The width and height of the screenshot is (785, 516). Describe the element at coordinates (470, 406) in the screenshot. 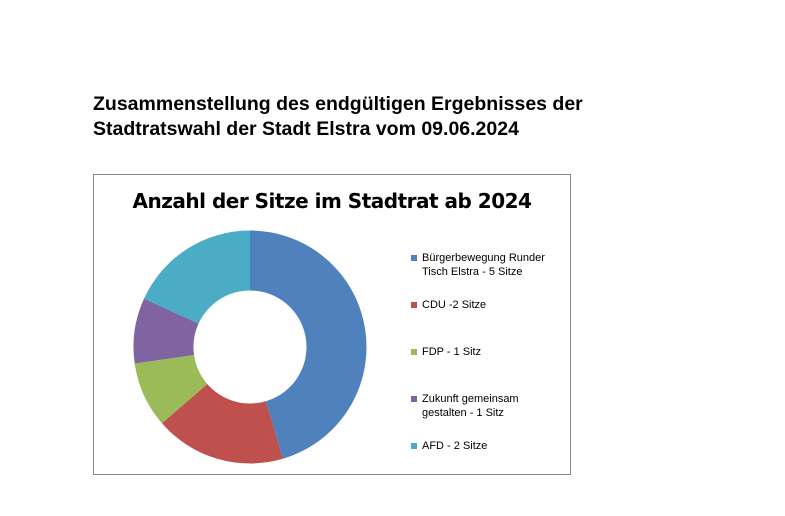

I see `legend-label: Zukunft gemeinsam gestalten - 1 Sitz` at that location.